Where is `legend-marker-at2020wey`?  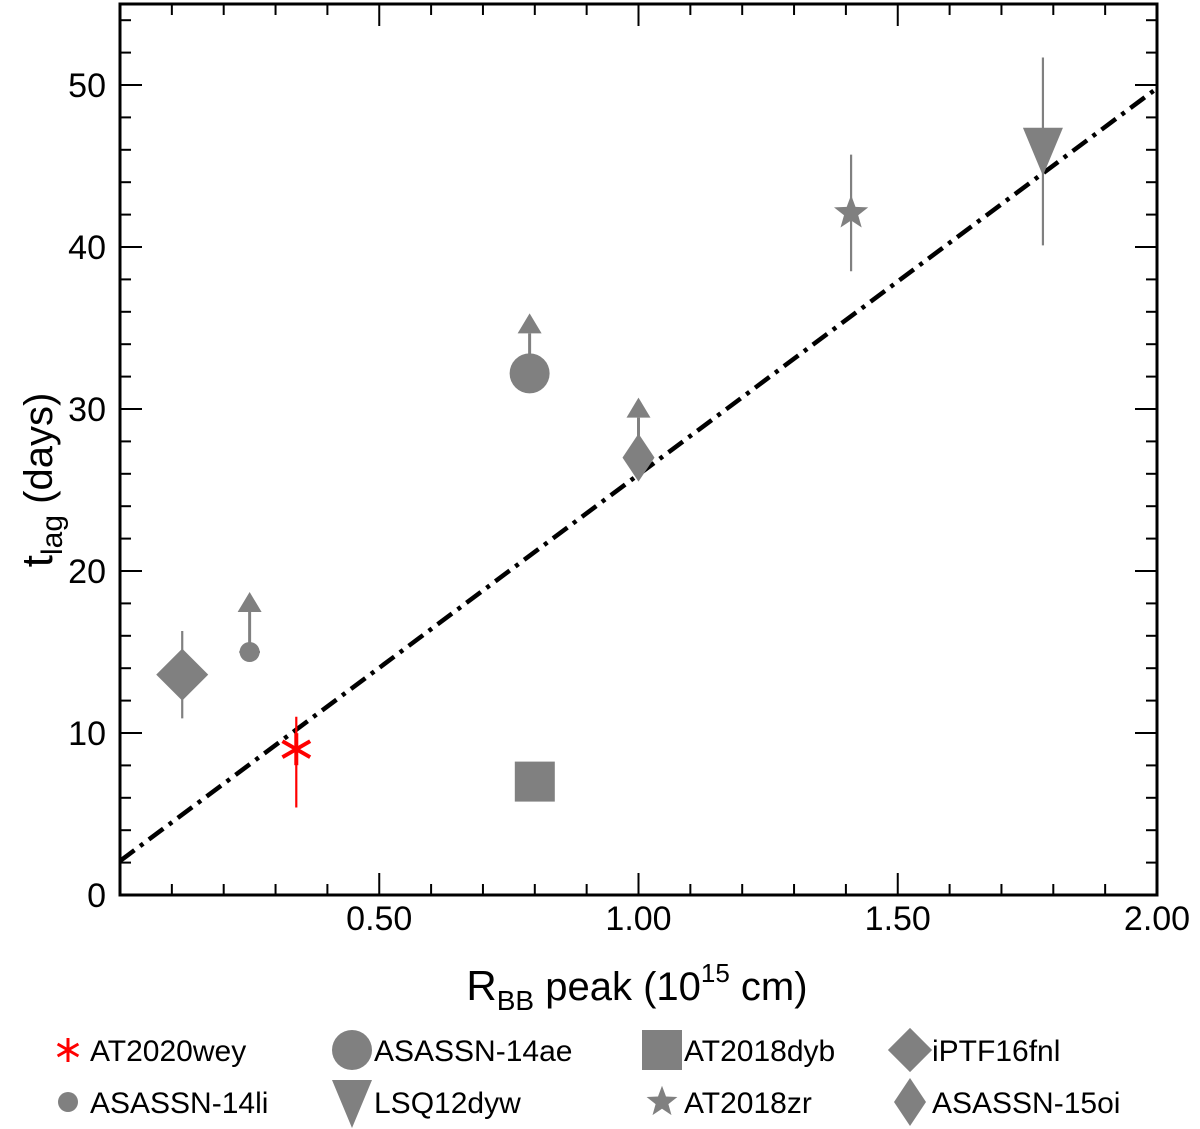 legend-marker-at2020wey is located at coordinates (68, 1050).